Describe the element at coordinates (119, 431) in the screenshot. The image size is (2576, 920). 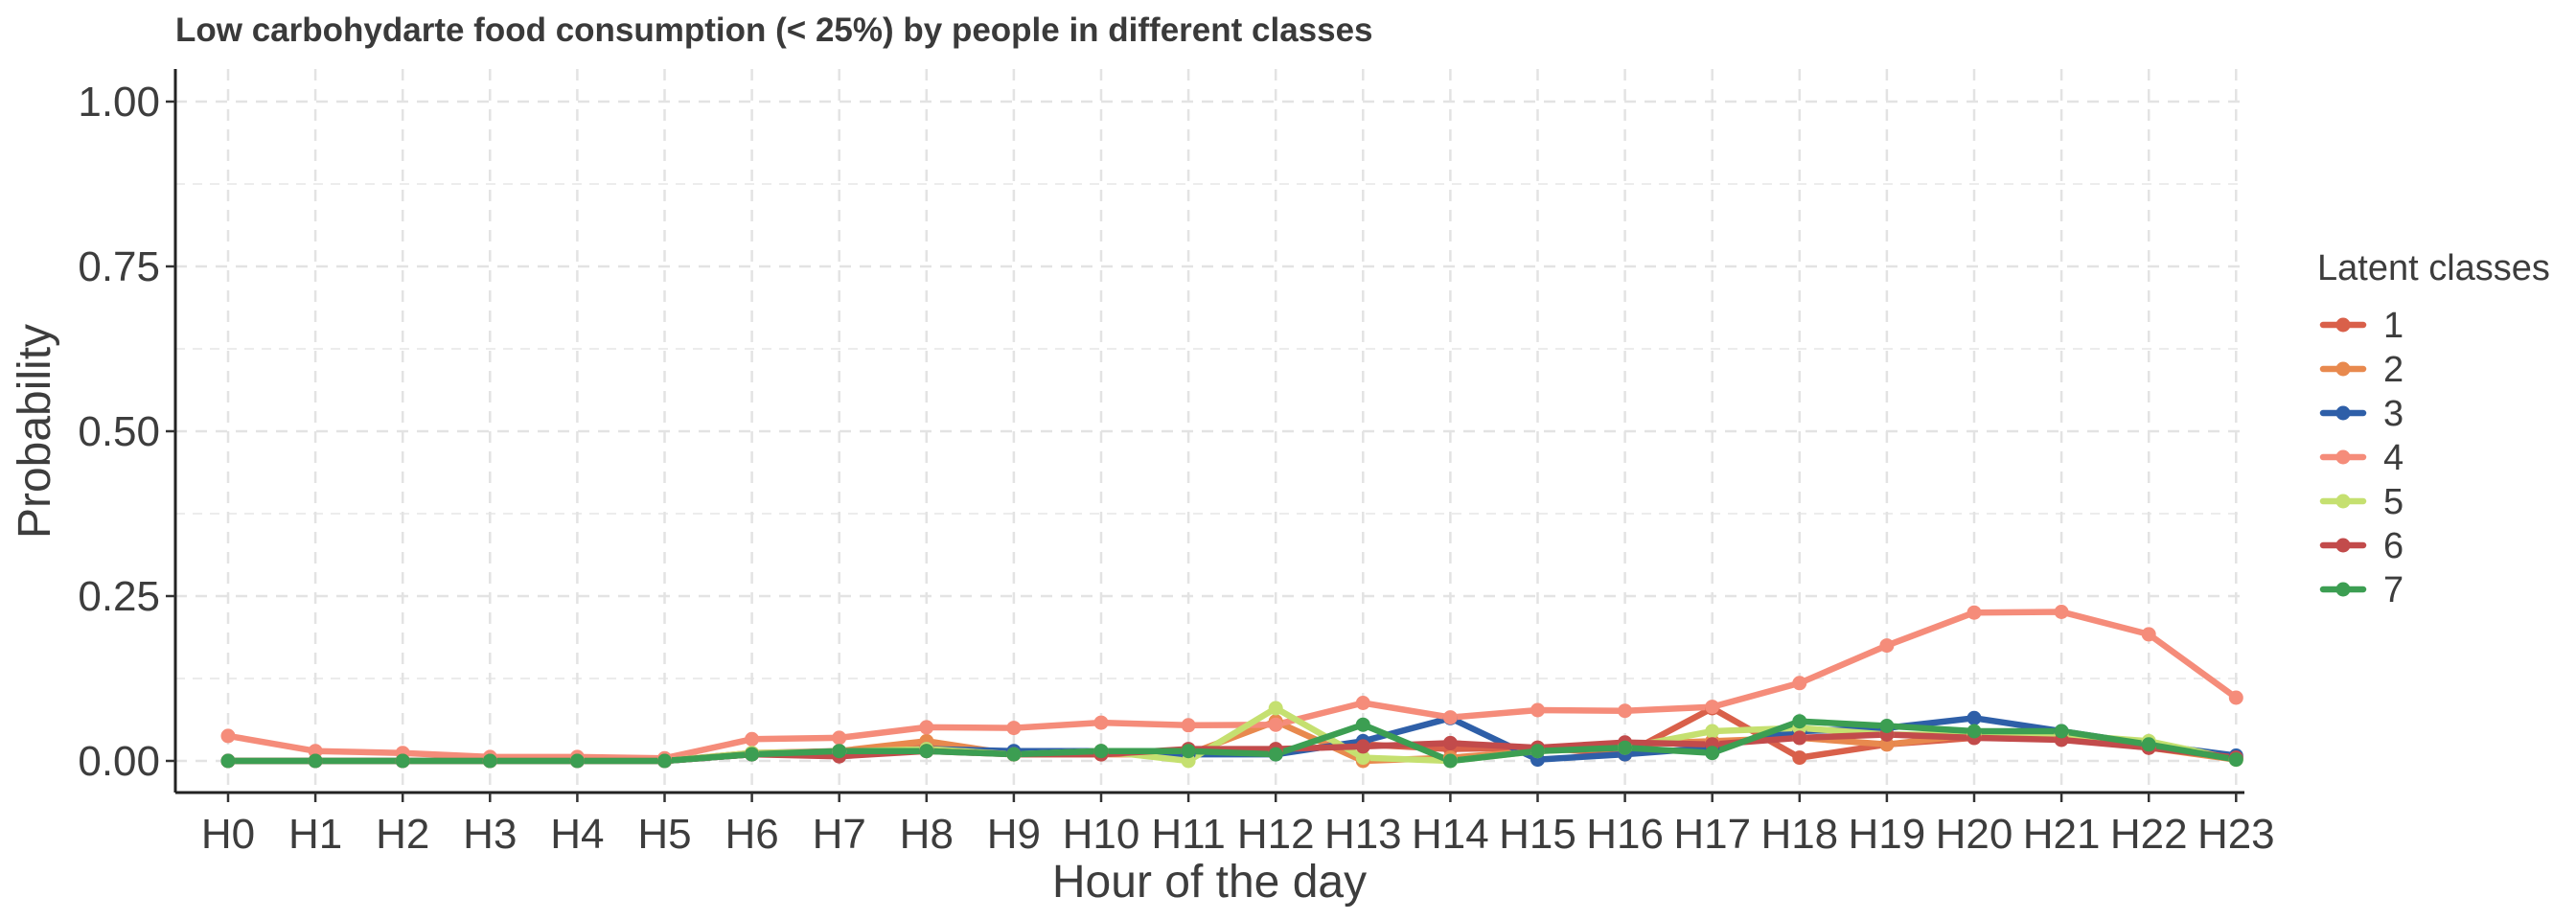
I see `y-tick-label: 0.50` at that location.